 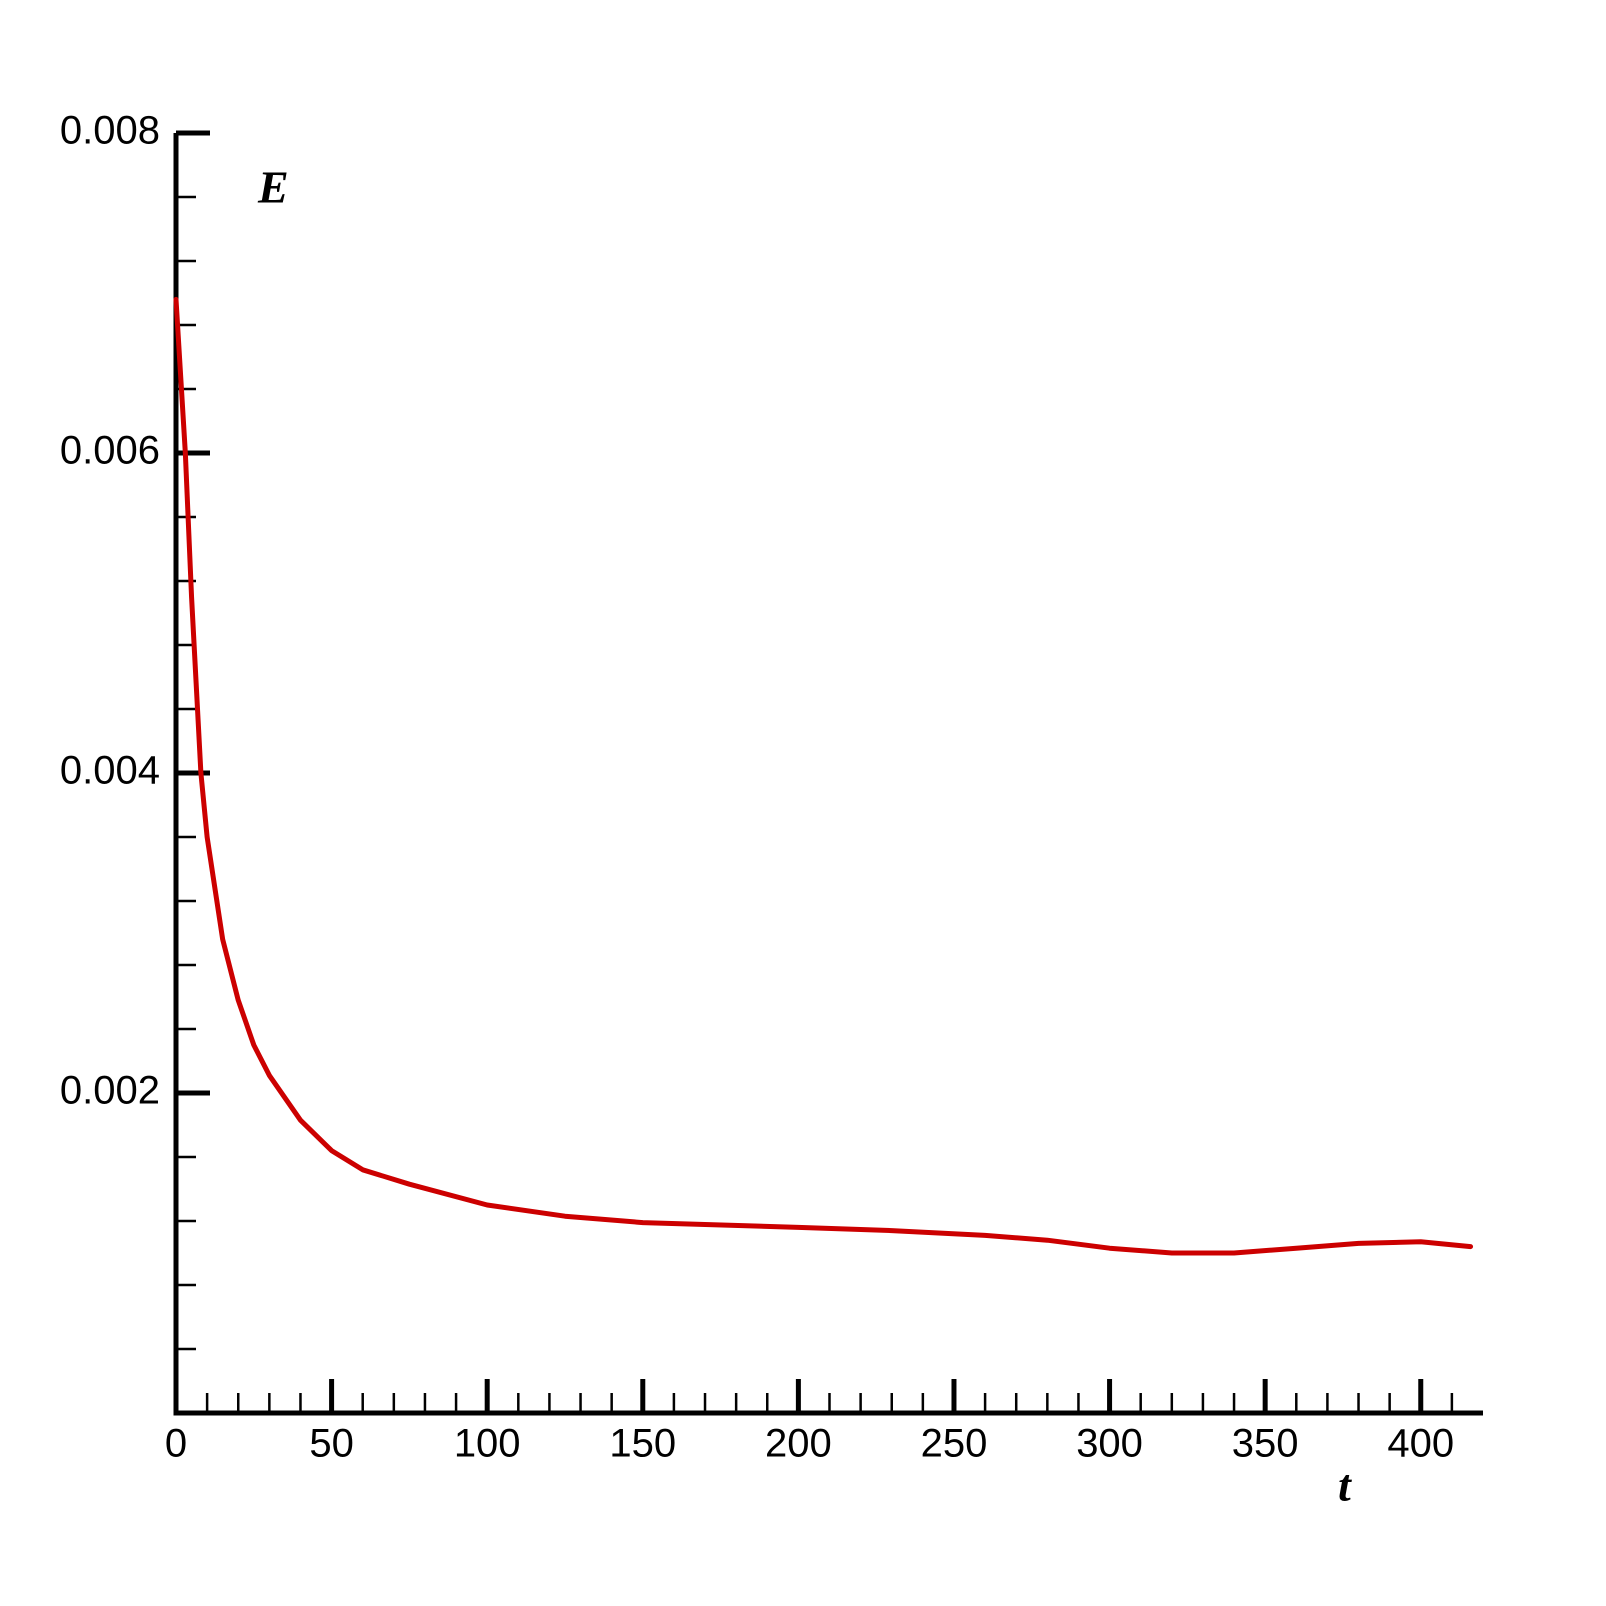 I want to click on x-tick-label: 400, so click(x=1420, y=1444).